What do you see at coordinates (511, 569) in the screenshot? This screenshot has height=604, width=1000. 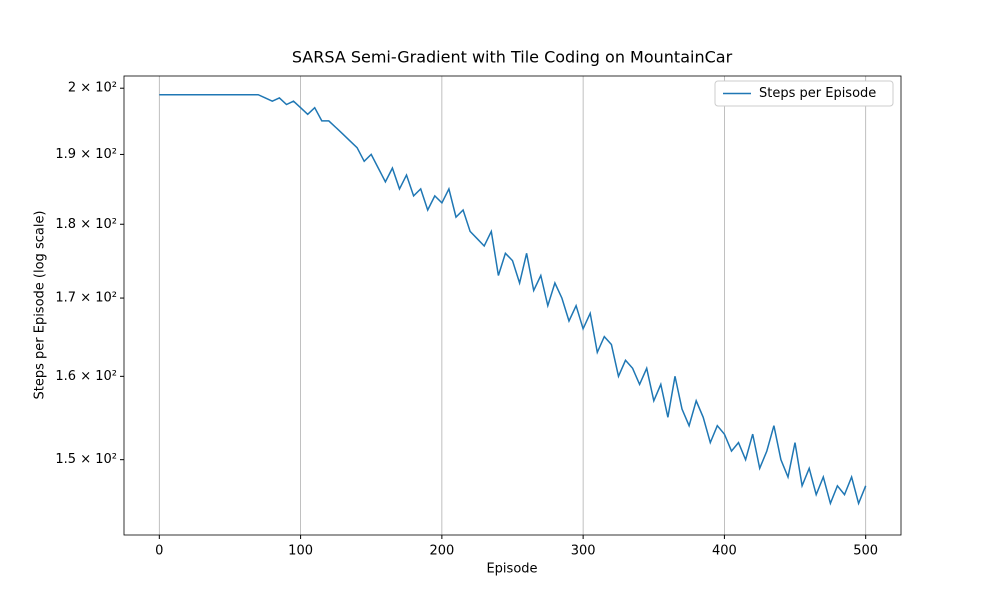 I see `x-axis-label: Episode` at bounding box center [511, 569].